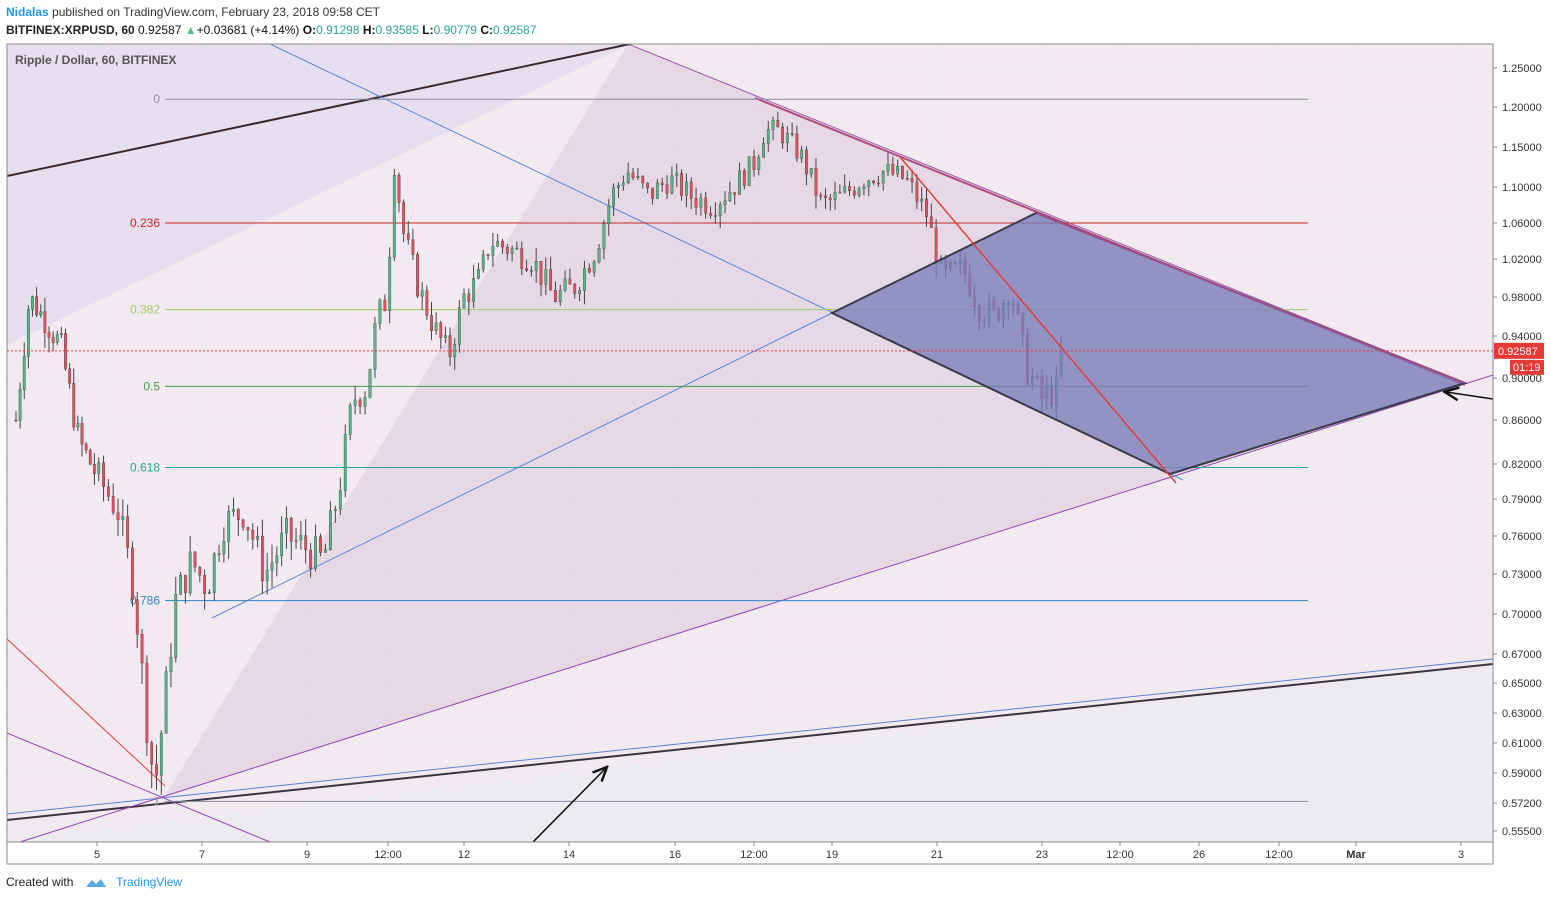  Describe the element at coordinates (70, 30) in the screenshot. I see `symbol-name: BITFINEX:XRPUSD, 60` at that location.